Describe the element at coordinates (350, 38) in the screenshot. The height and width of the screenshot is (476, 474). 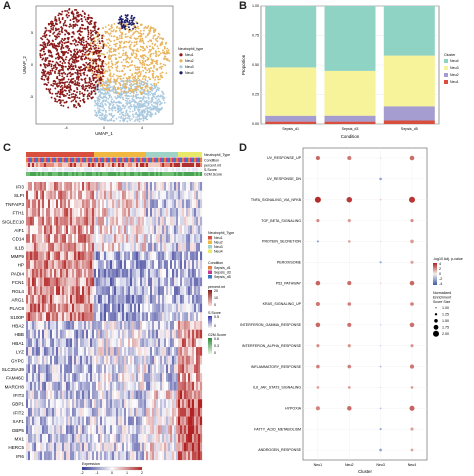
I see `bar-segment-neu4` at that location.